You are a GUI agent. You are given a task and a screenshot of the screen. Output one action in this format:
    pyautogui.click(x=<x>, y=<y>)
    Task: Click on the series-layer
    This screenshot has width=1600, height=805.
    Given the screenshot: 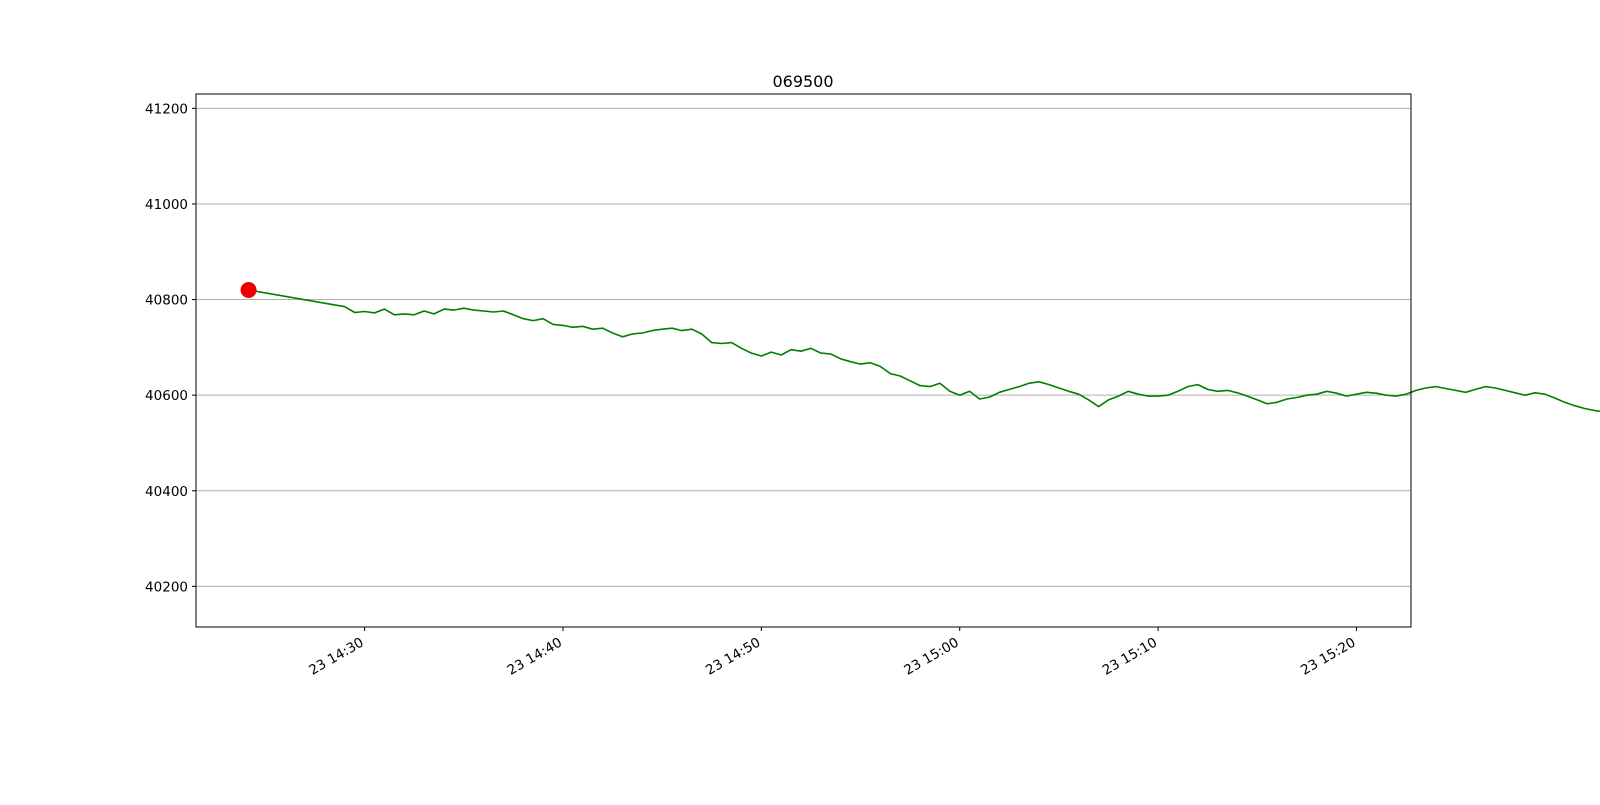 What is the action you would take?
    pyautogui.click(x=920, y=347)
    